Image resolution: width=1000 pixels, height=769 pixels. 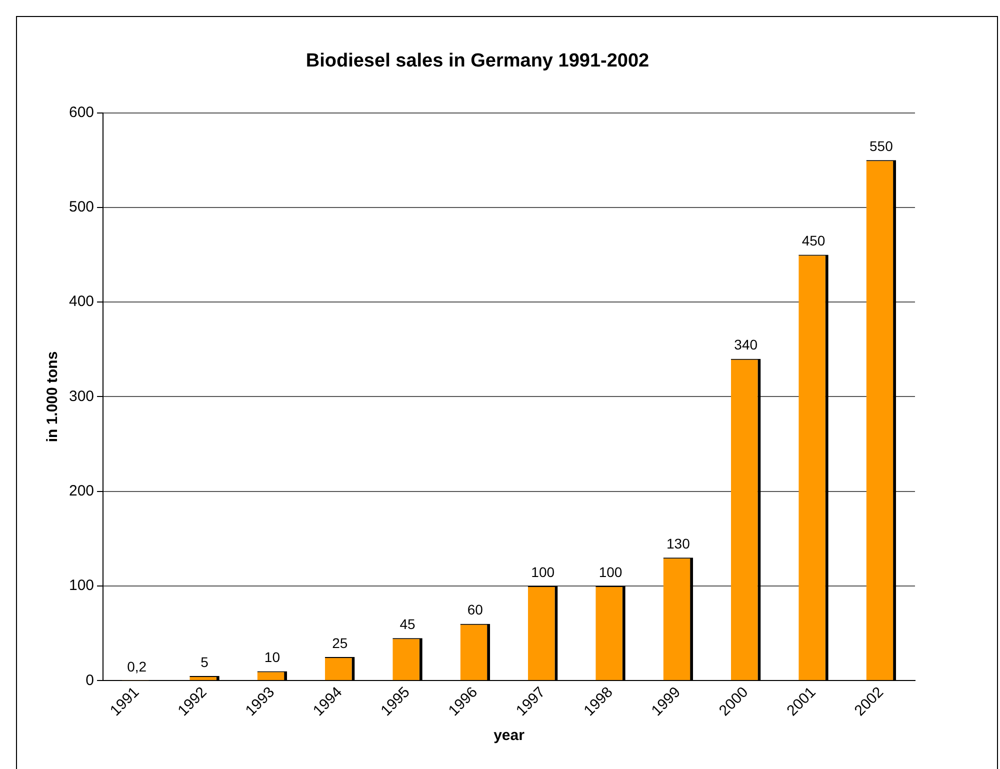 I want to click on data-label: 550, so click(x=881, y=146).